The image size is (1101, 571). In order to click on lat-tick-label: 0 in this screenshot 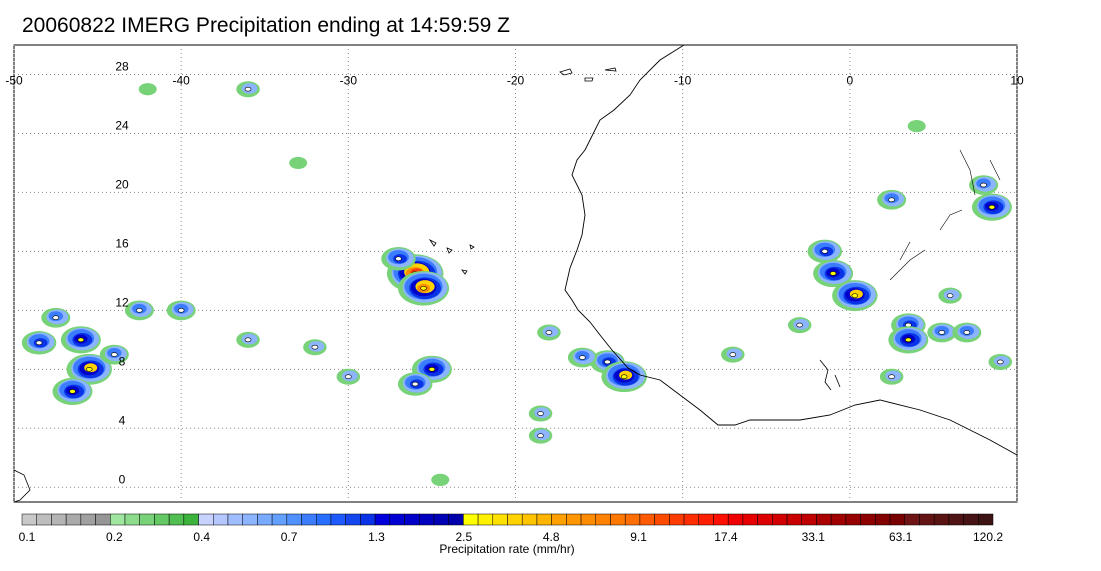, I will do `click(122, 479)`.